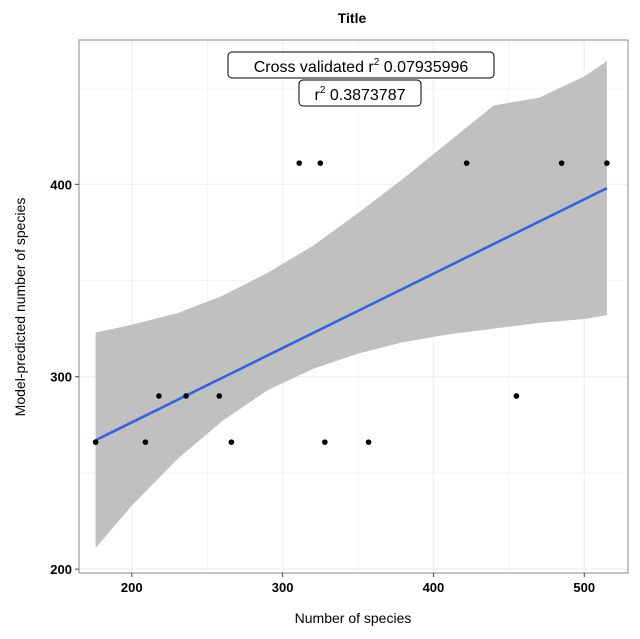  Describe the element at coordinates (358, 584) in the screenshot. I see `x-axis-ticks: 200 300 400 500` at that location.